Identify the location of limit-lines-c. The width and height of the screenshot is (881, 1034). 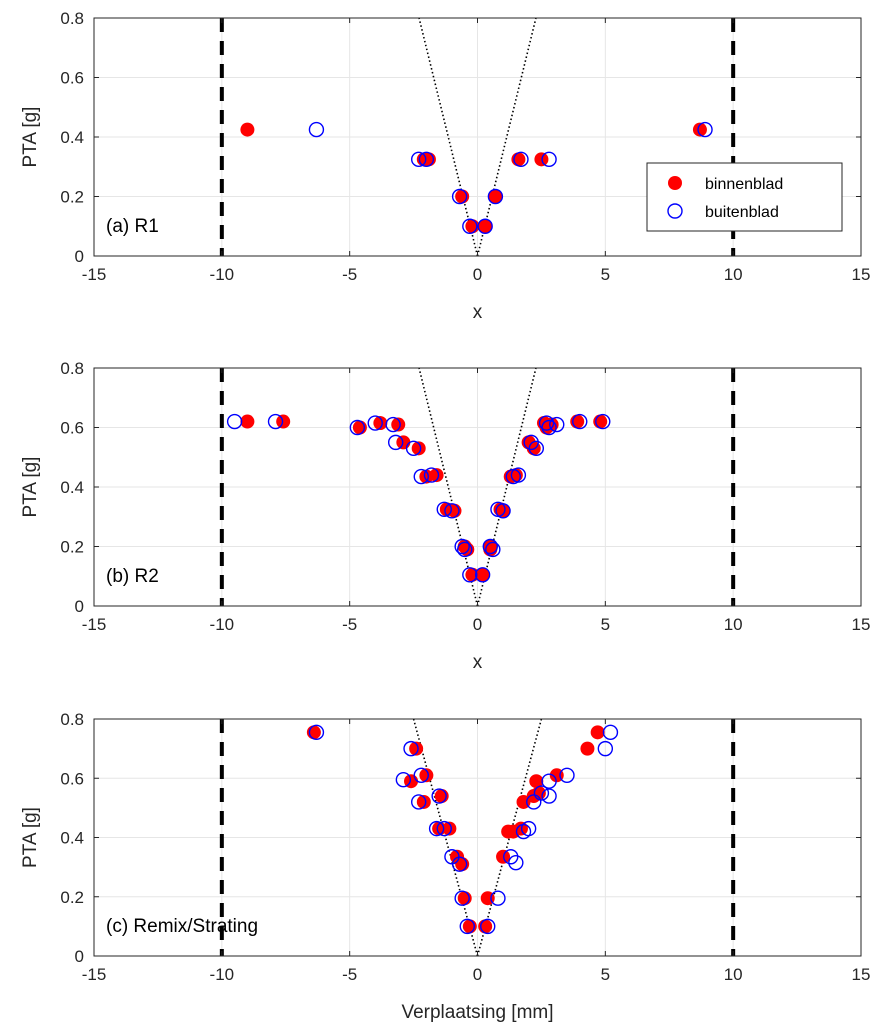
(477, 837).